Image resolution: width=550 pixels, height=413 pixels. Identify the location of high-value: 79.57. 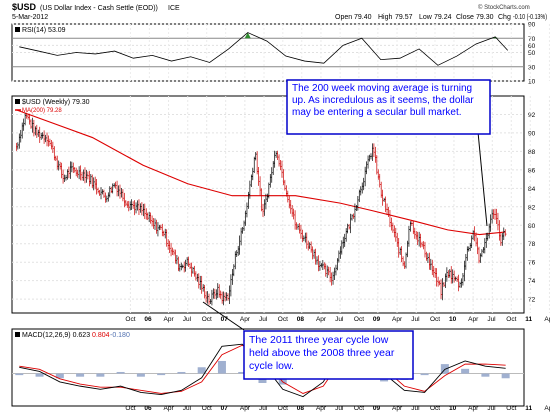
(404, 17).